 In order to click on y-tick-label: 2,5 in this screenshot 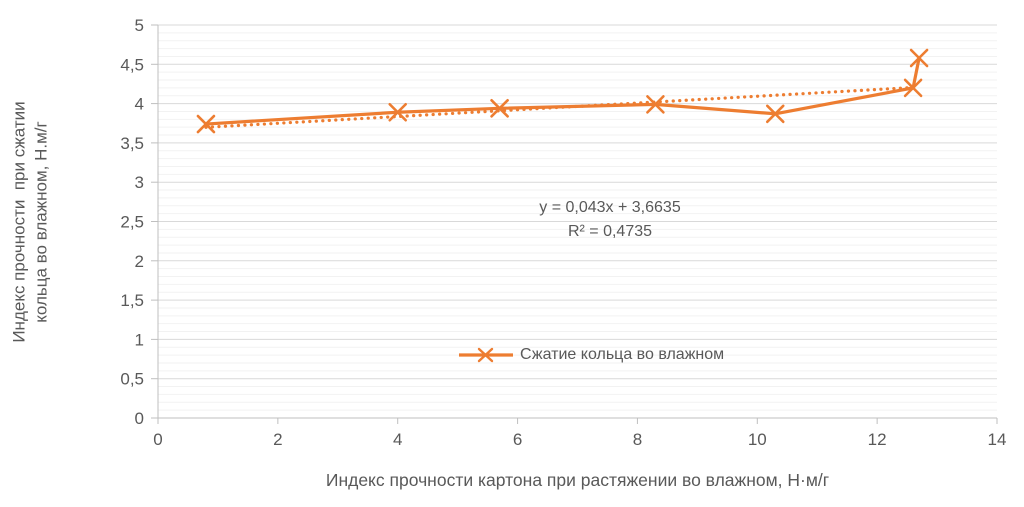, I will do `click(132, 222)`.